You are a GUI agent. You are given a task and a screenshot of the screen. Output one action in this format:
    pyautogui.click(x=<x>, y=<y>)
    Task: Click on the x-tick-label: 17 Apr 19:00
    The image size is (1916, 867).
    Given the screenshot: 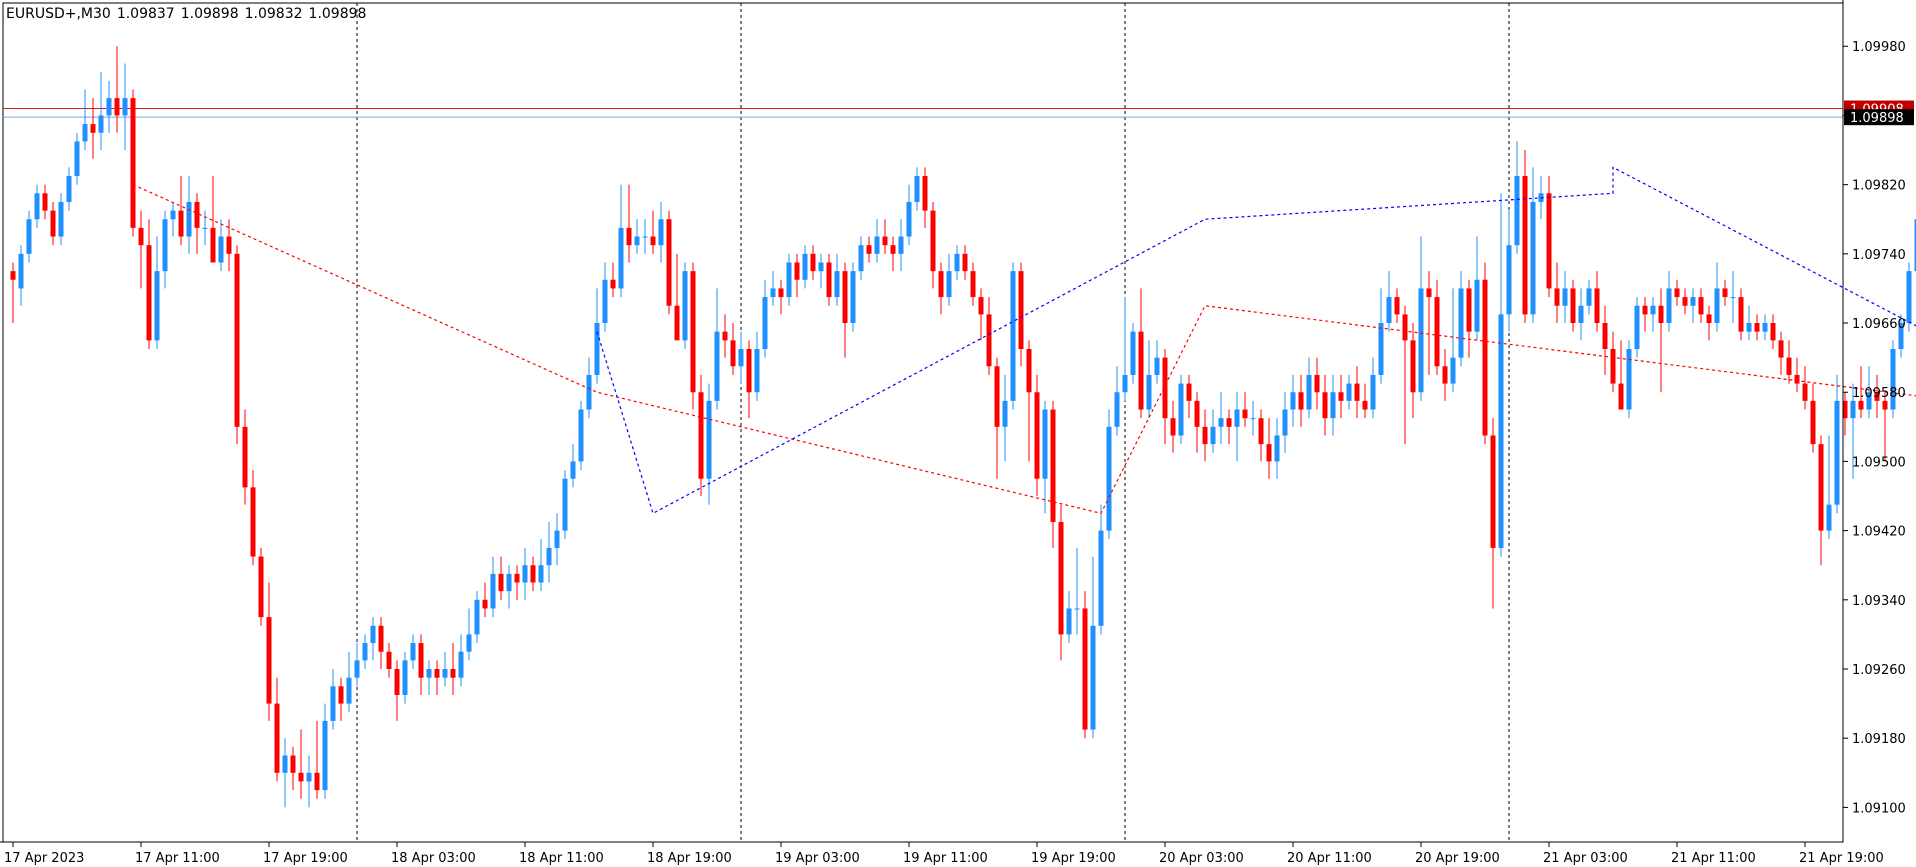 What is the action you would take?
    pyautogui.click(x=305, y=858)
    